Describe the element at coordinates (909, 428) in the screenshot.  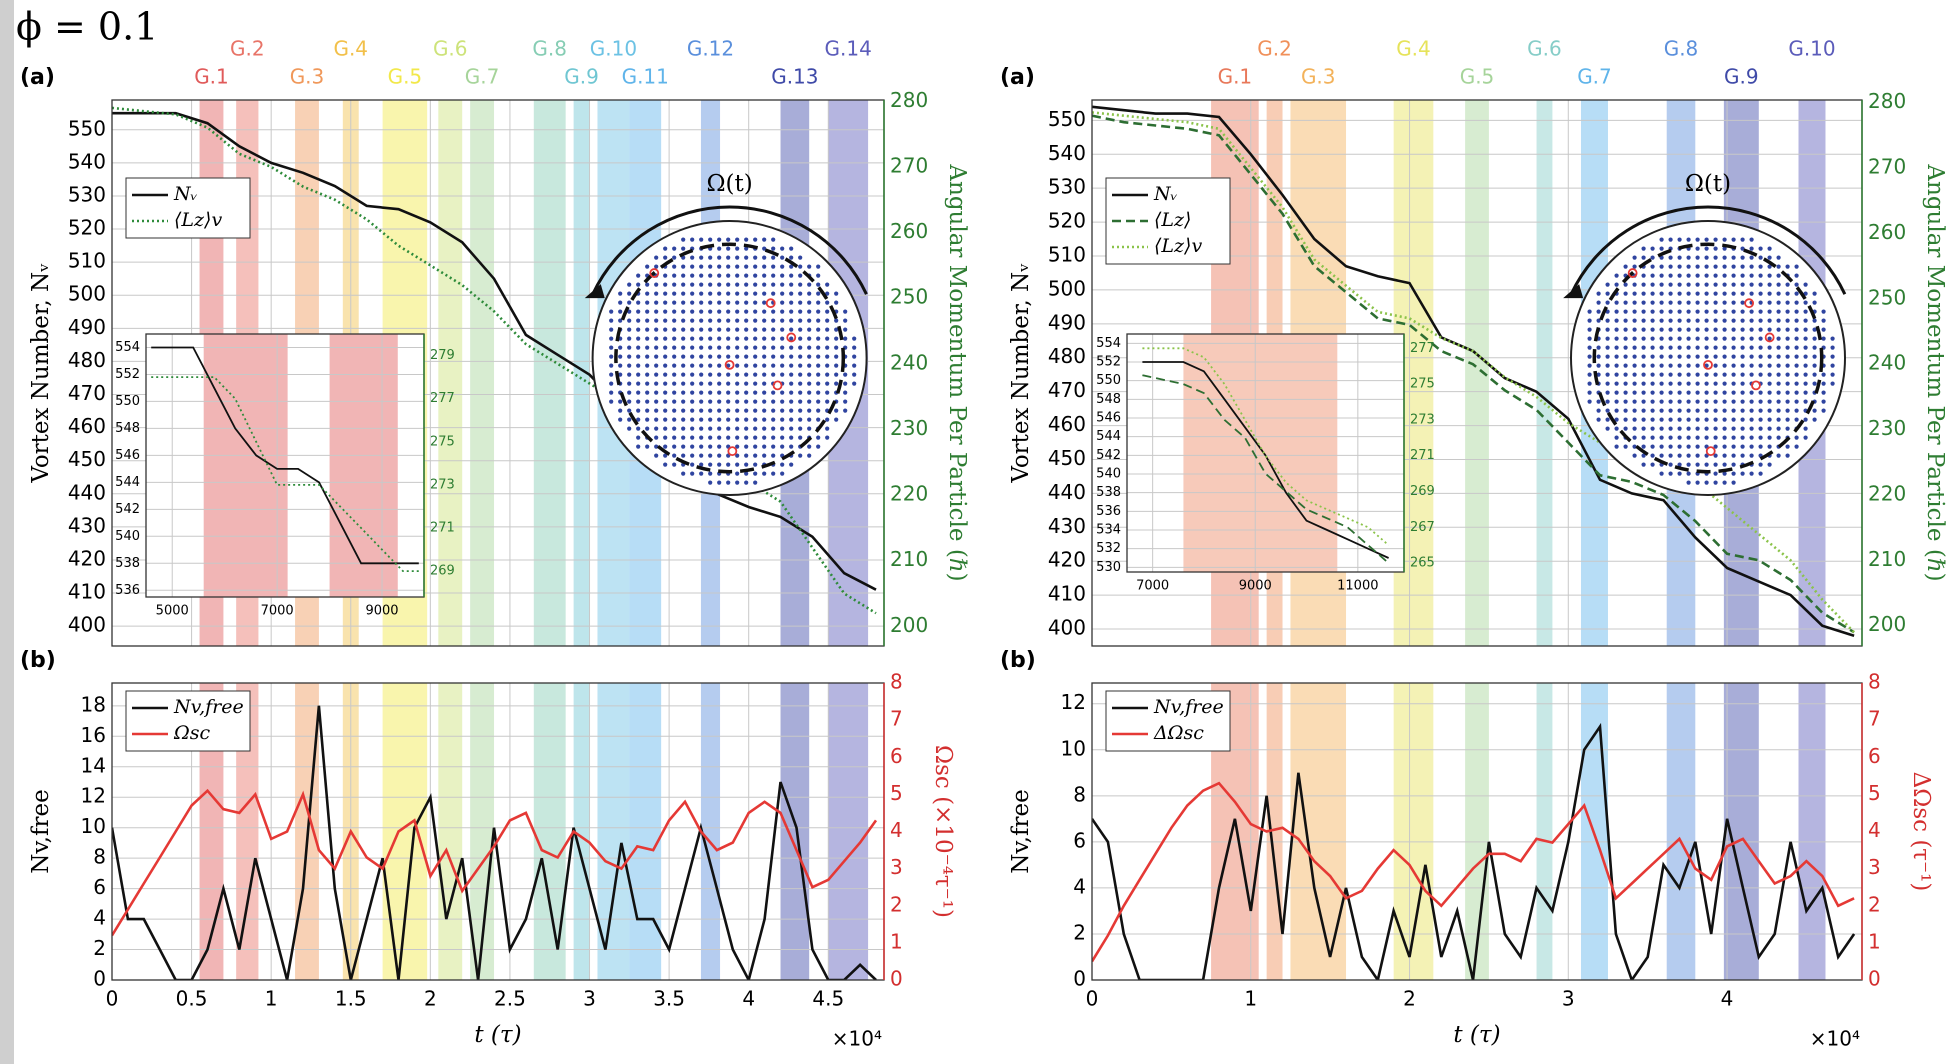
I see `y2-tick-label: 230` at that location.